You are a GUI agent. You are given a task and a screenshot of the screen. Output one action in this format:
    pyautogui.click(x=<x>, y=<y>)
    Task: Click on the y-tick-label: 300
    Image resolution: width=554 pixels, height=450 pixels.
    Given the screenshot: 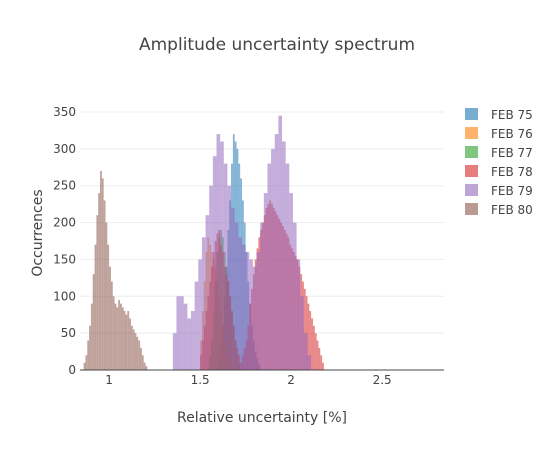 What is the action you would take?
    pyautogui.click(x=64, y=149)
    